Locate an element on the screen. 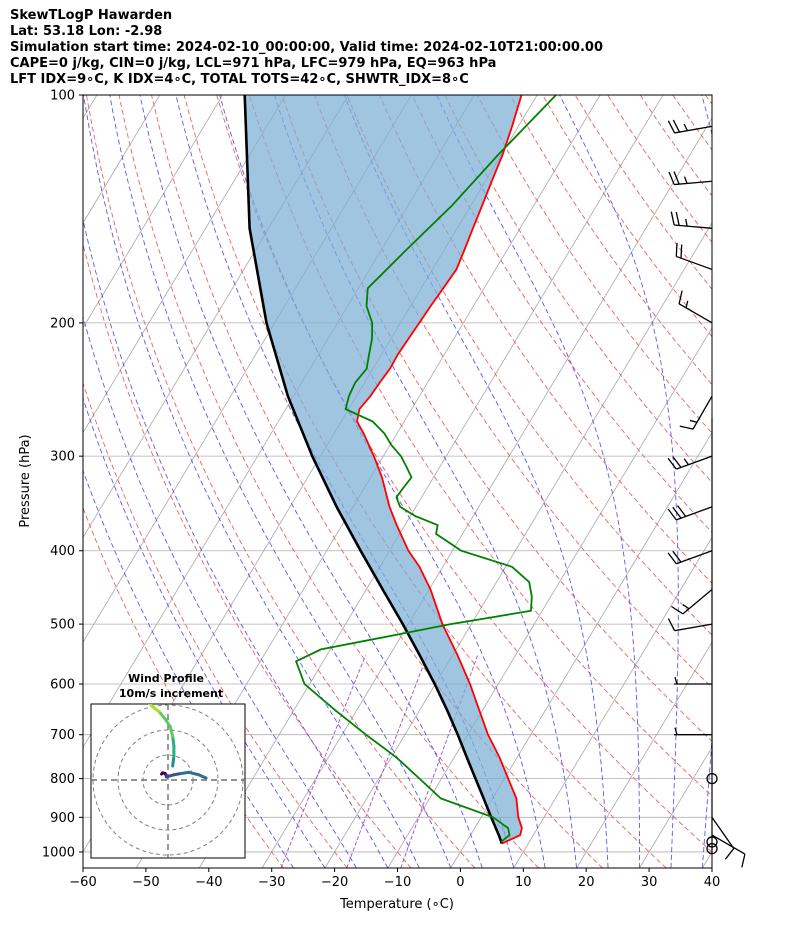 The width and height of the screenshot is (794, 937). x-axis-label: Temperature (∘C) is located at coordinates (396, 904).